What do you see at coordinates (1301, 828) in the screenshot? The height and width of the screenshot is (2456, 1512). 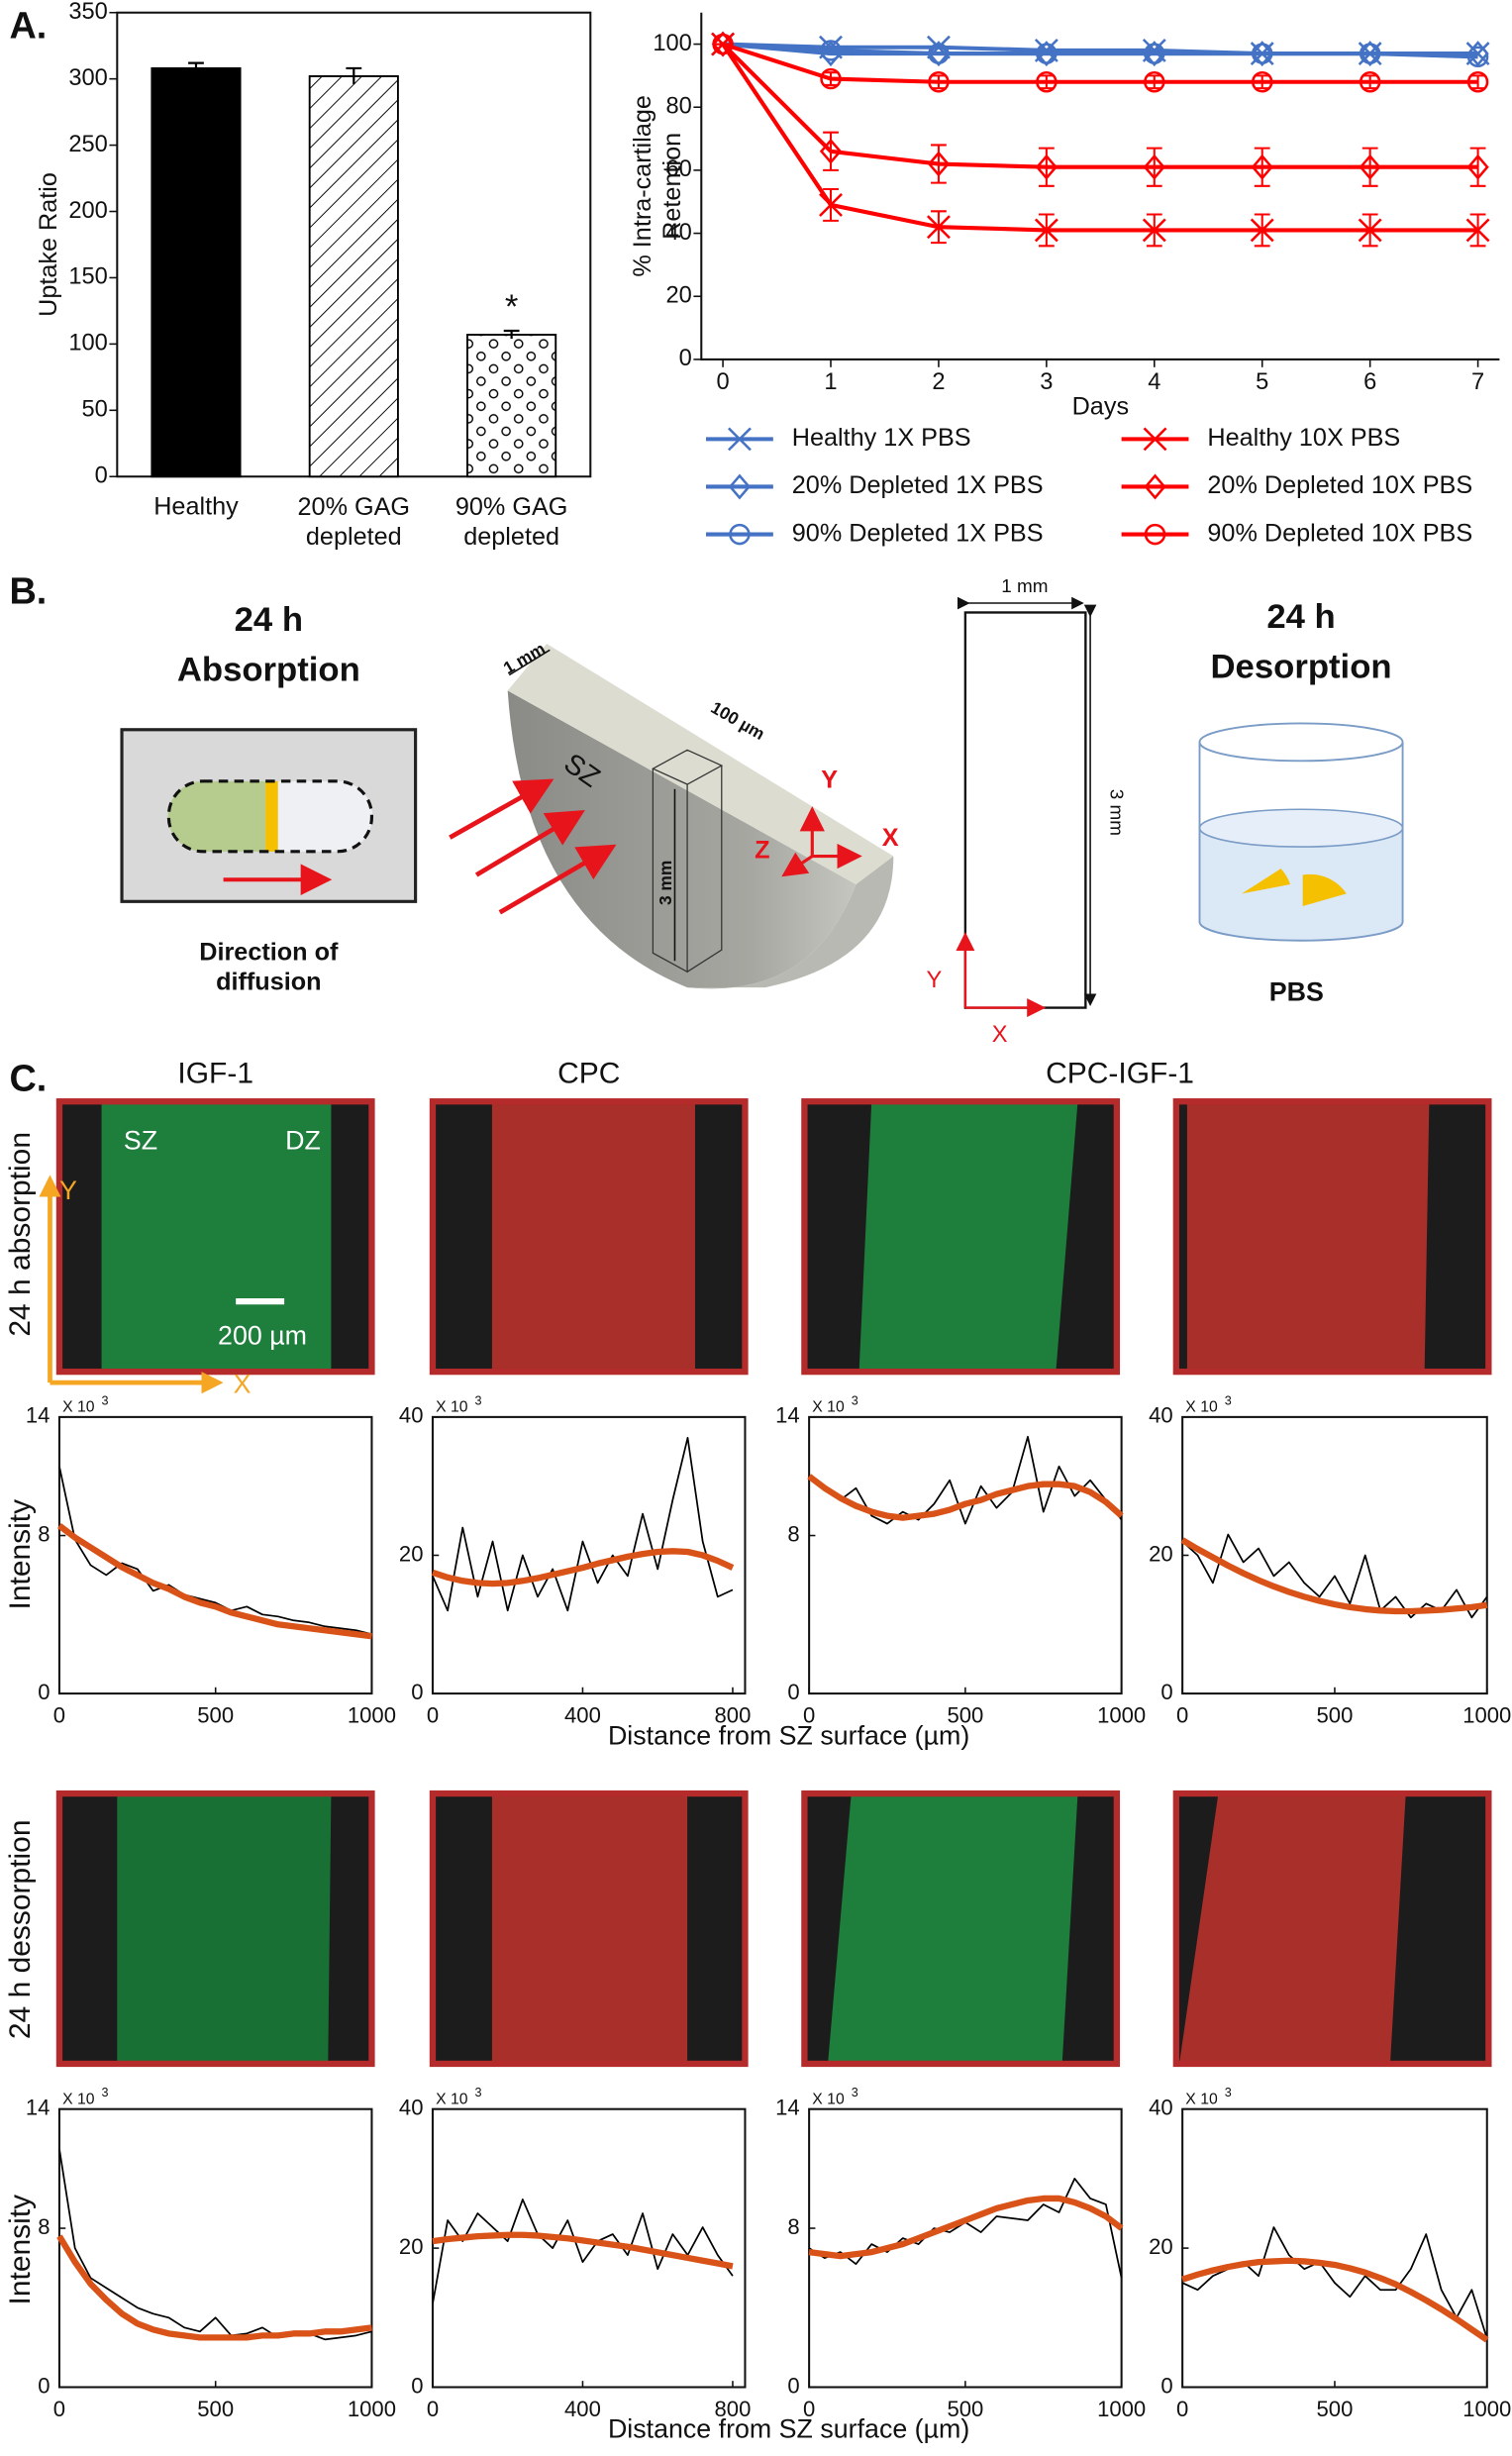 I see `buffer-surface` at bounding box center [1301, 828].